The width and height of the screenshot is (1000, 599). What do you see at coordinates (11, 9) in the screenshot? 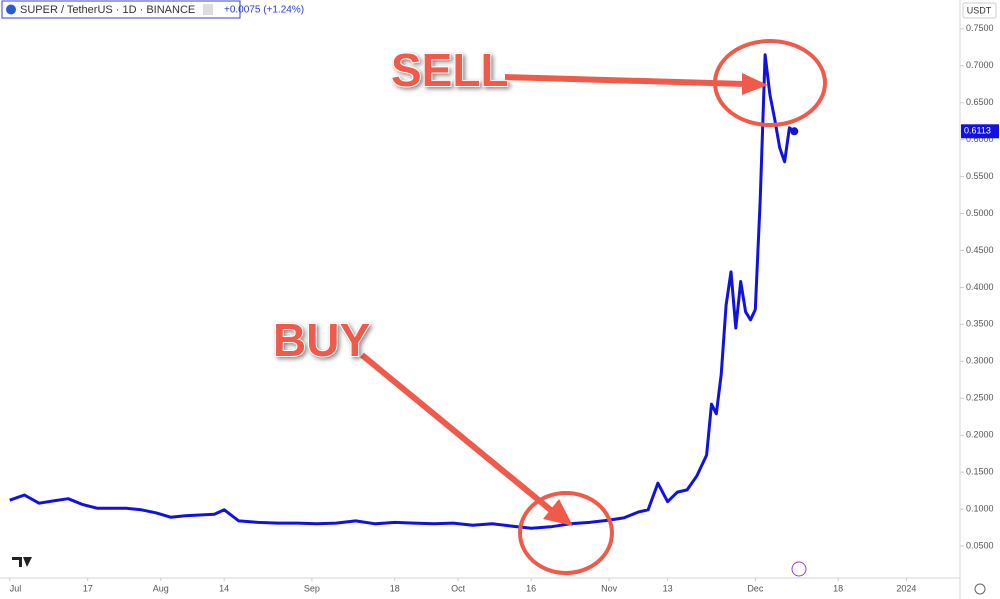
I see `symbol-icon` at bounding box center [11, 9].